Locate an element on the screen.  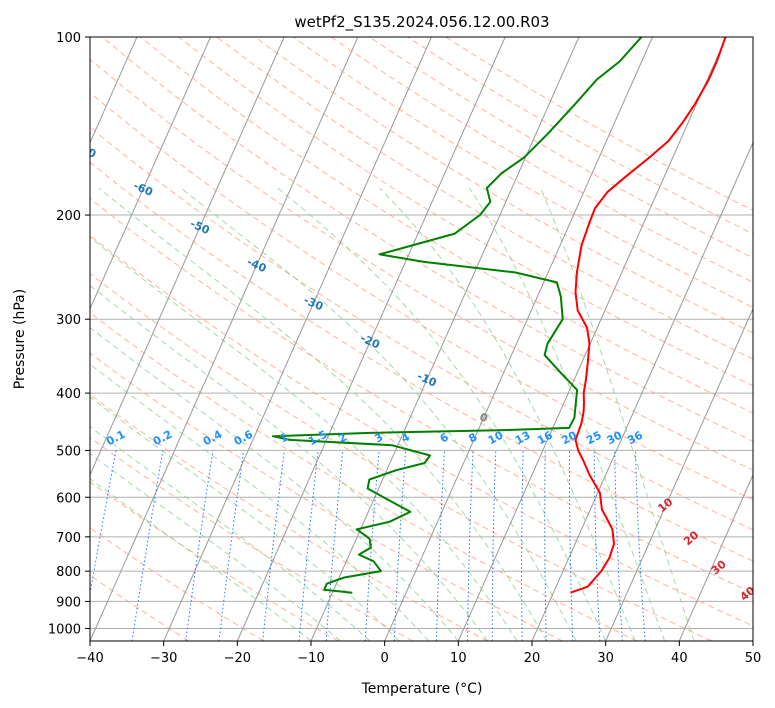
y-tick-label: 600 is located at coordinates (68, 498).